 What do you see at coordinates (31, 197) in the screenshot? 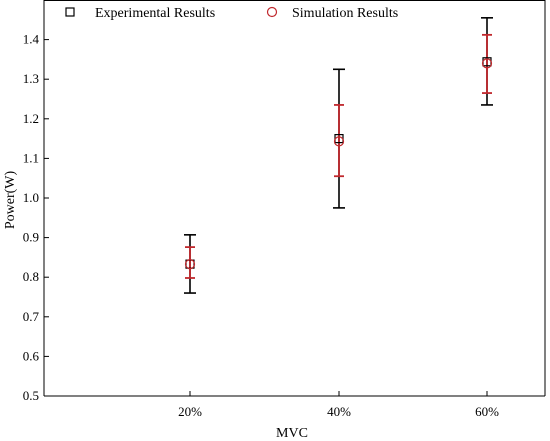
I see `y-tick-label: 1.0` at bounding box center [31, 197].